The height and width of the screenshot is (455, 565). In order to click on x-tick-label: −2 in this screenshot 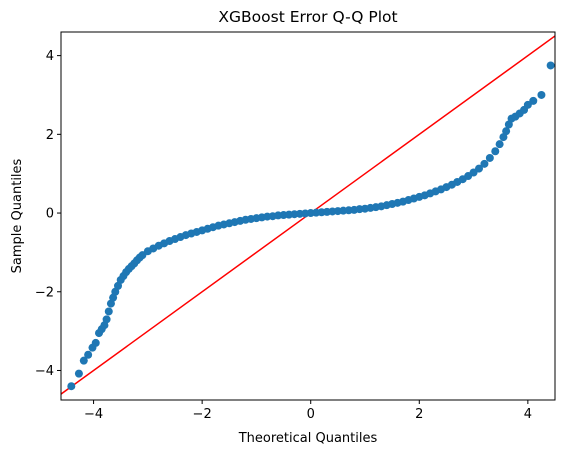, I will do `click(202, 414)`.